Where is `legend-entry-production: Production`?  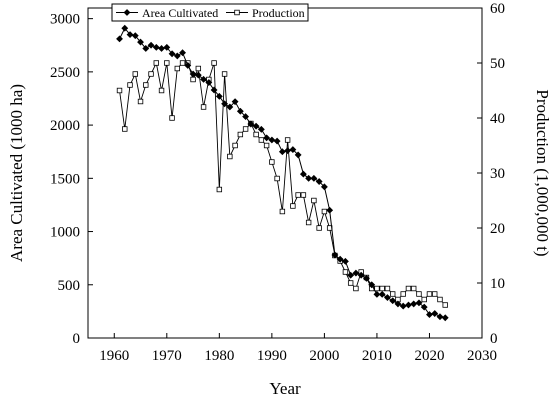 legend-entry-production: Production is located at coordinates (265, 13).